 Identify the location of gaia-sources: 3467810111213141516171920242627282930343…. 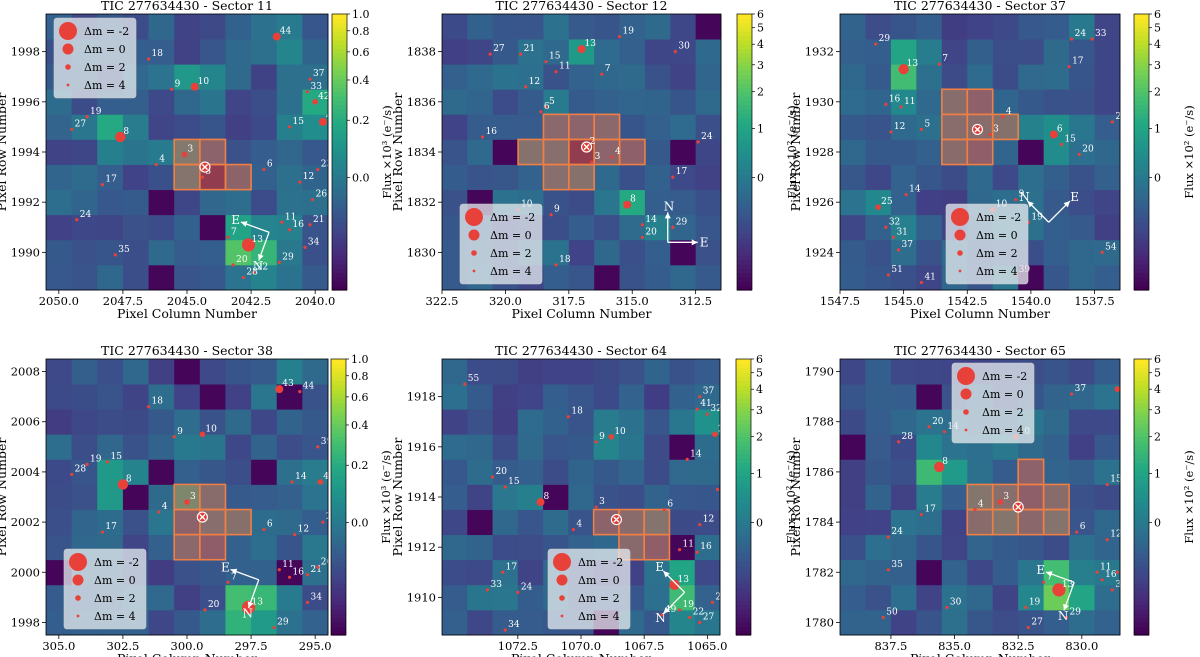
(1006, 504).